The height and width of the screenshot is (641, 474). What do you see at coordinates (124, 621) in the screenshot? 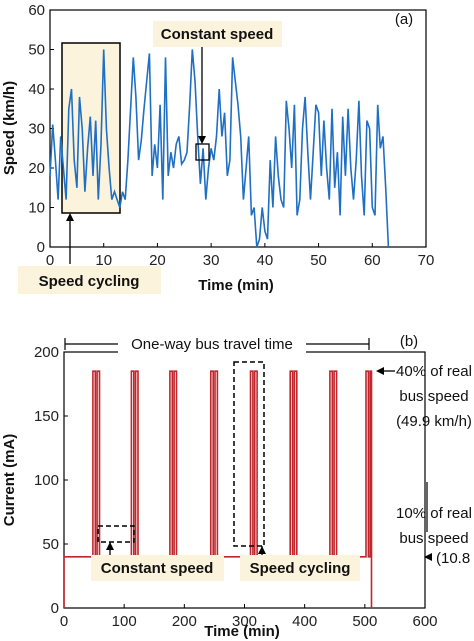
I see `x-tick-label: 100` at bounding box center [124, 621].